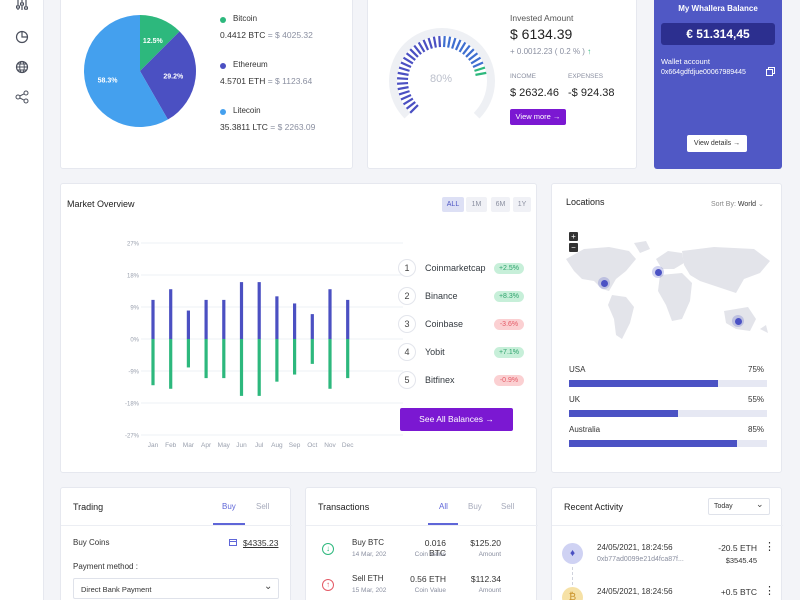 The image size is (800, 600). I want to click on y-tick-label: 0%, so click(134, 341).